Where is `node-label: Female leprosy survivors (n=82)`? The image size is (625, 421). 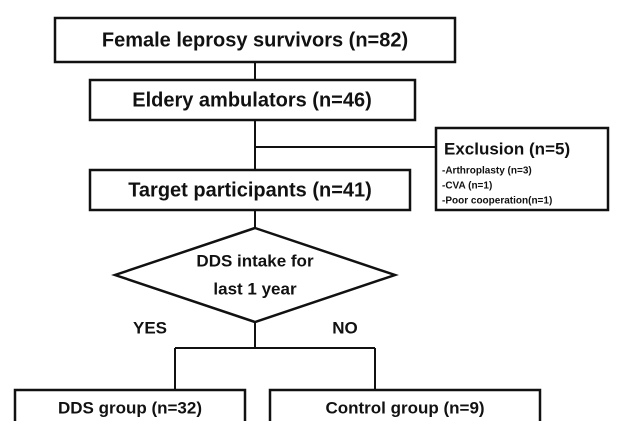 node-label: Female leprosy survivors (n=82) is located at coordinates (255, 40).